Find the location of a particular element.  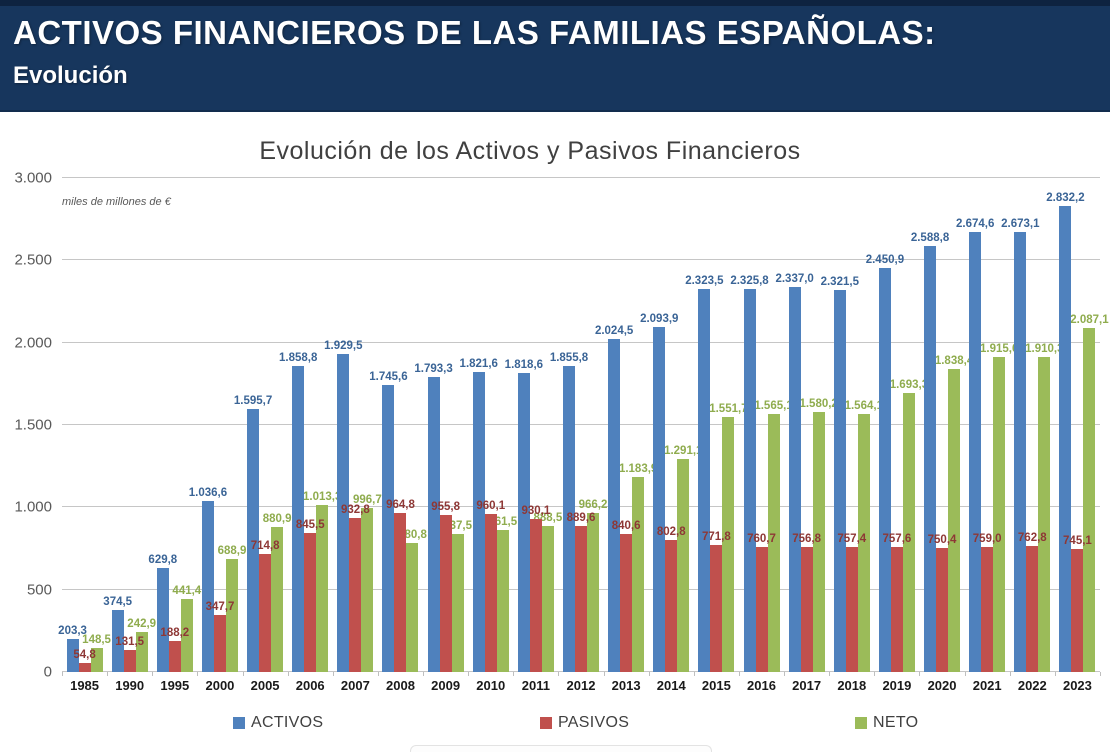

data-label-pasivos-2006: 845,5 is located at coordinates (310, 524).